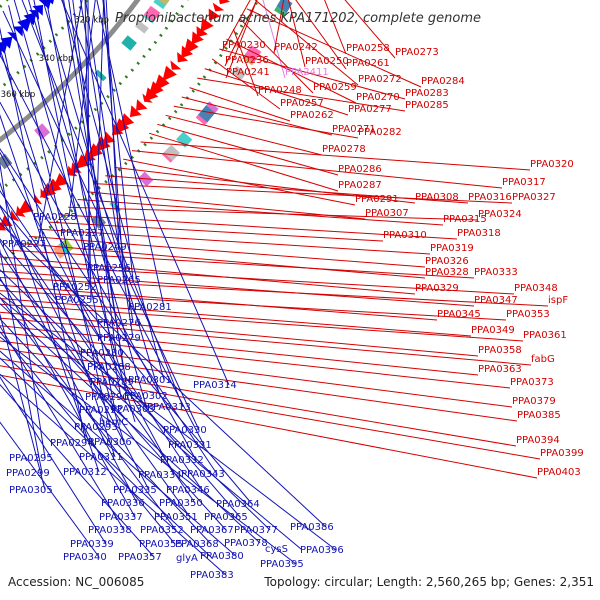 The image size is (600, 600). What do you see at coordinates (496, 300) in the screenshot?
I see `gene-label-forward: PPA0347` at bounding box center [496, 300].